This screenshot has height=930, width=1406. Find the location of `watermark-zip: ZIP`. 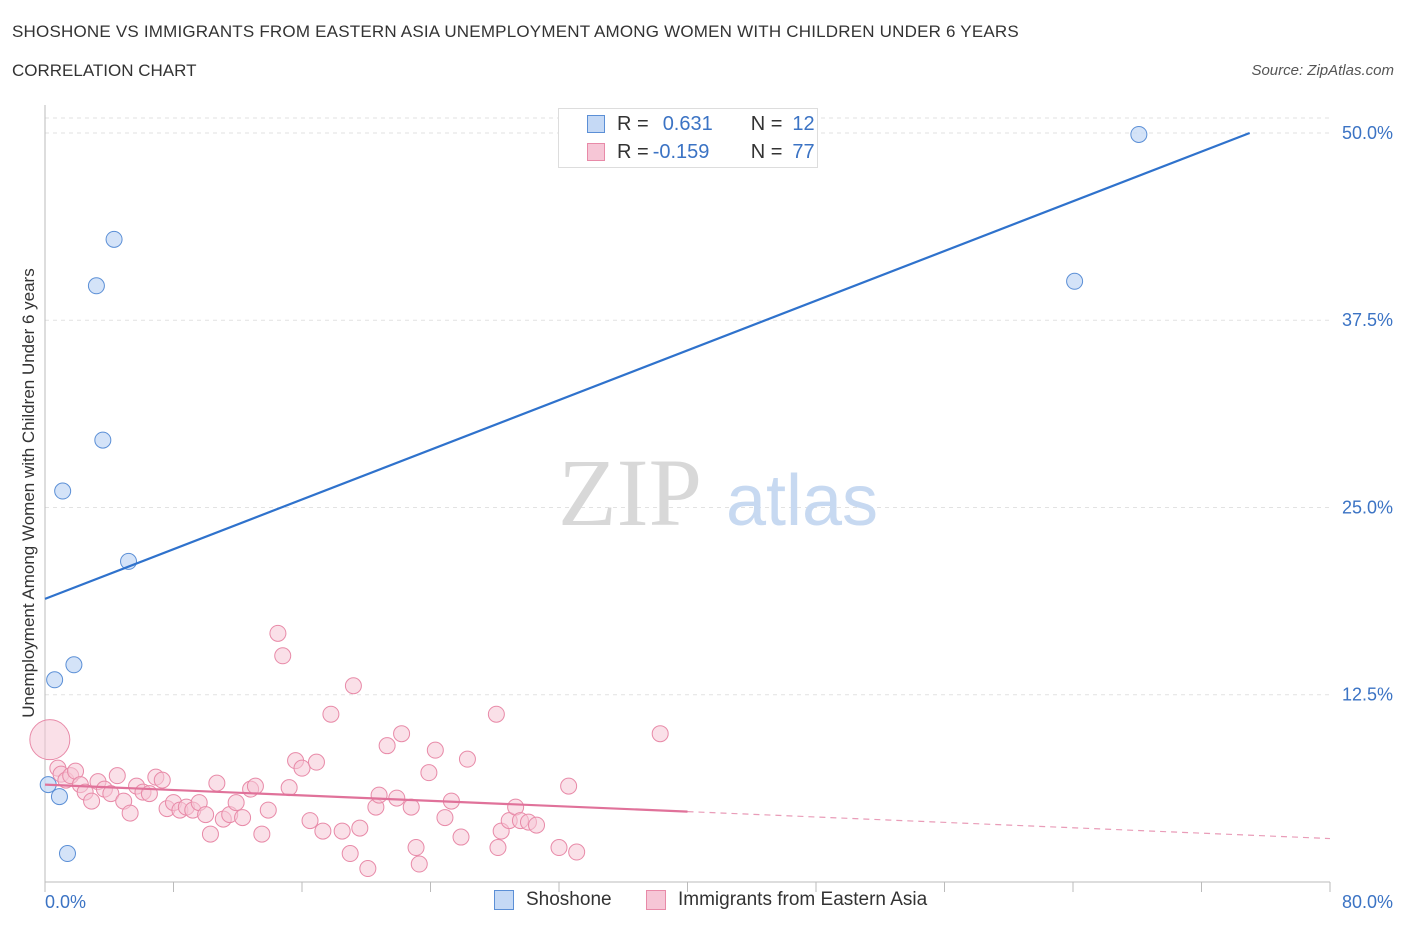

watermark-zip: ZIP is located at coordinates (630, 492).